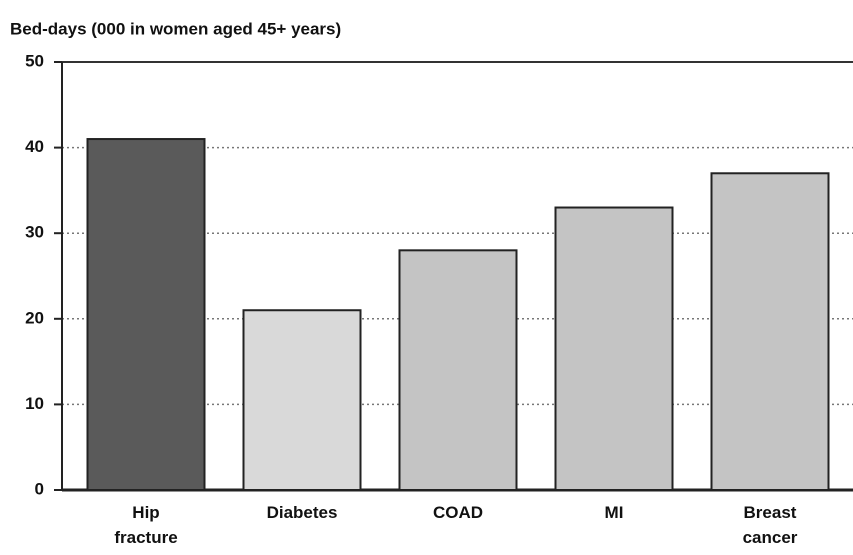  What do you see at coordinates (146, 525) in the screenshot?
I see `x-tick-label: Hip fracture` at bounding box center [146, 525].